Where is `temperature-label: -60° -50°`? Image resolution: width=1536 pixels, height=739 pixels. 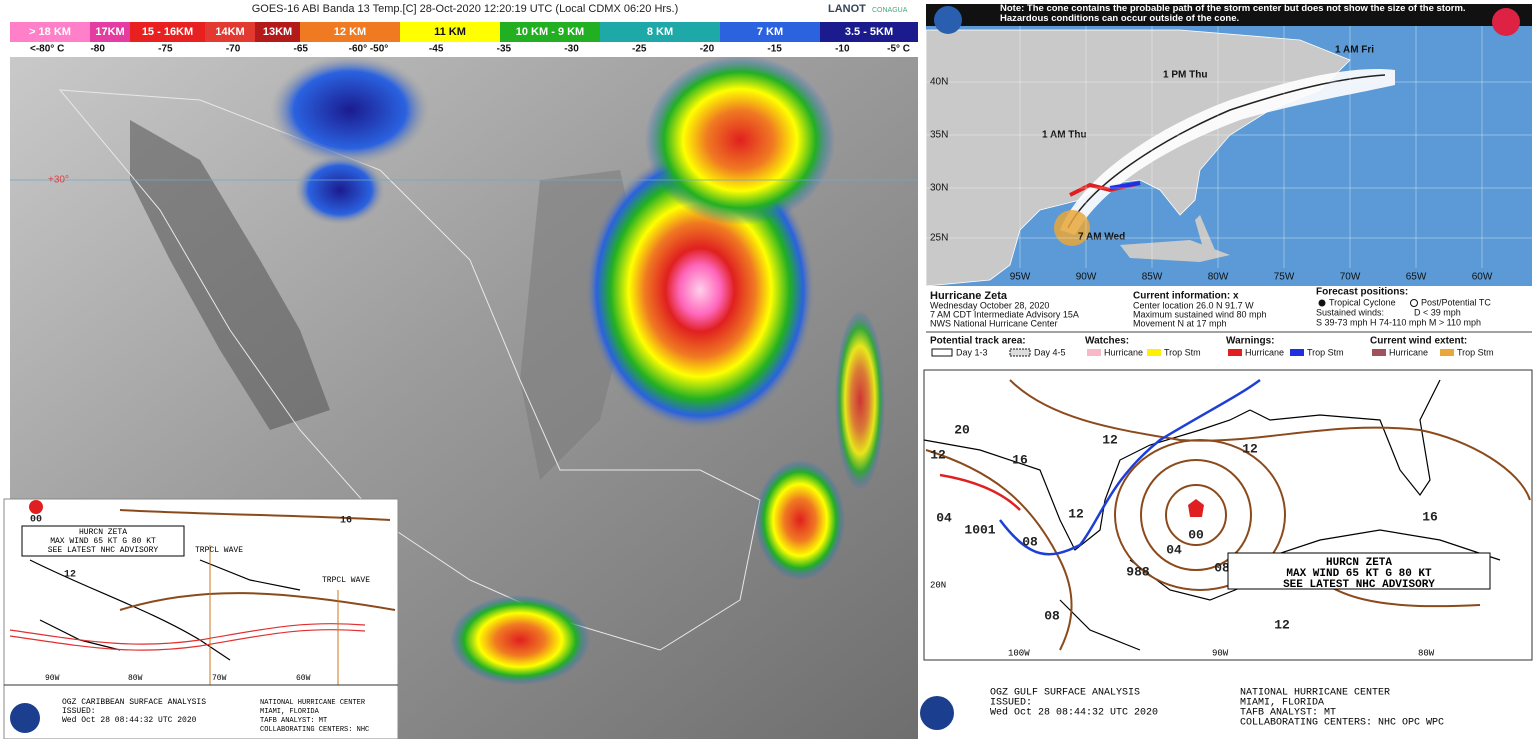 temperature-label: -60° -50° is located at coordinates (369, 49).